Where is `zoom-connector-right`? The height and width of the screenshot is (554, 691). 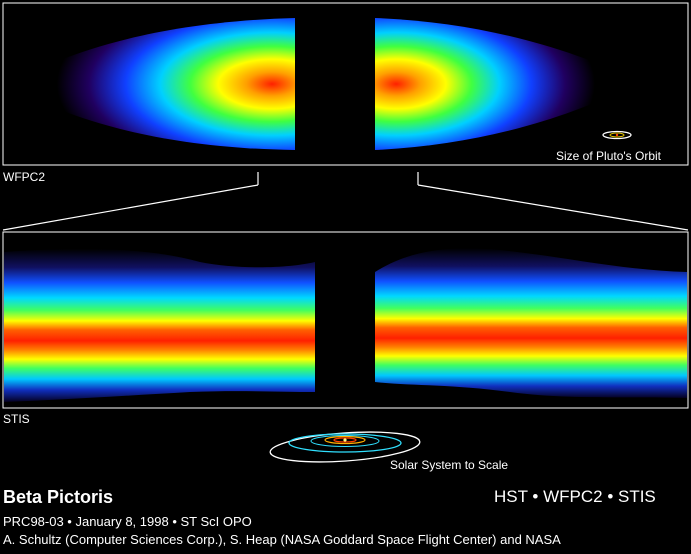
zoom-connector-right is located at coordinates (553, 207).